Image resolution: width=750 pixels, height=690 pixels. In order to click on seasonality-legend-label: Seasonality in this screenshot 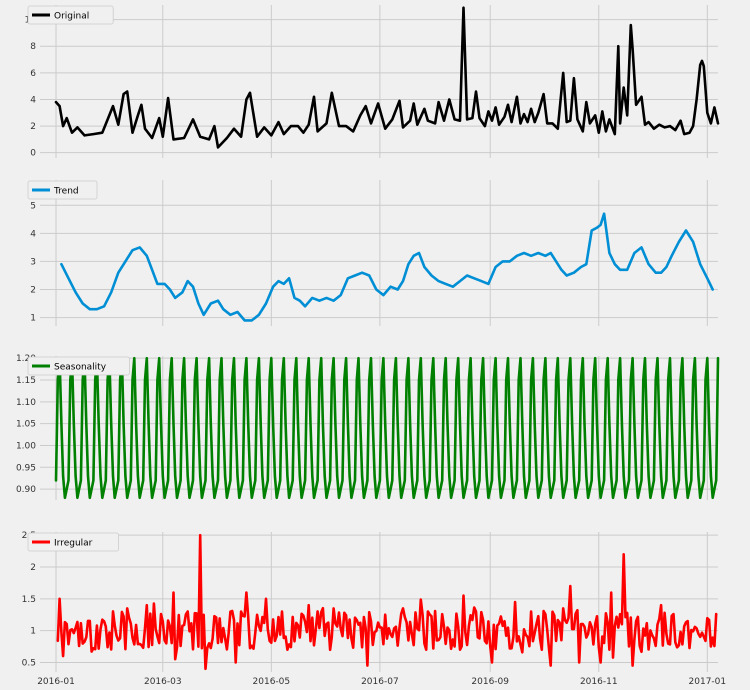, I will do `click(80, 368)`.